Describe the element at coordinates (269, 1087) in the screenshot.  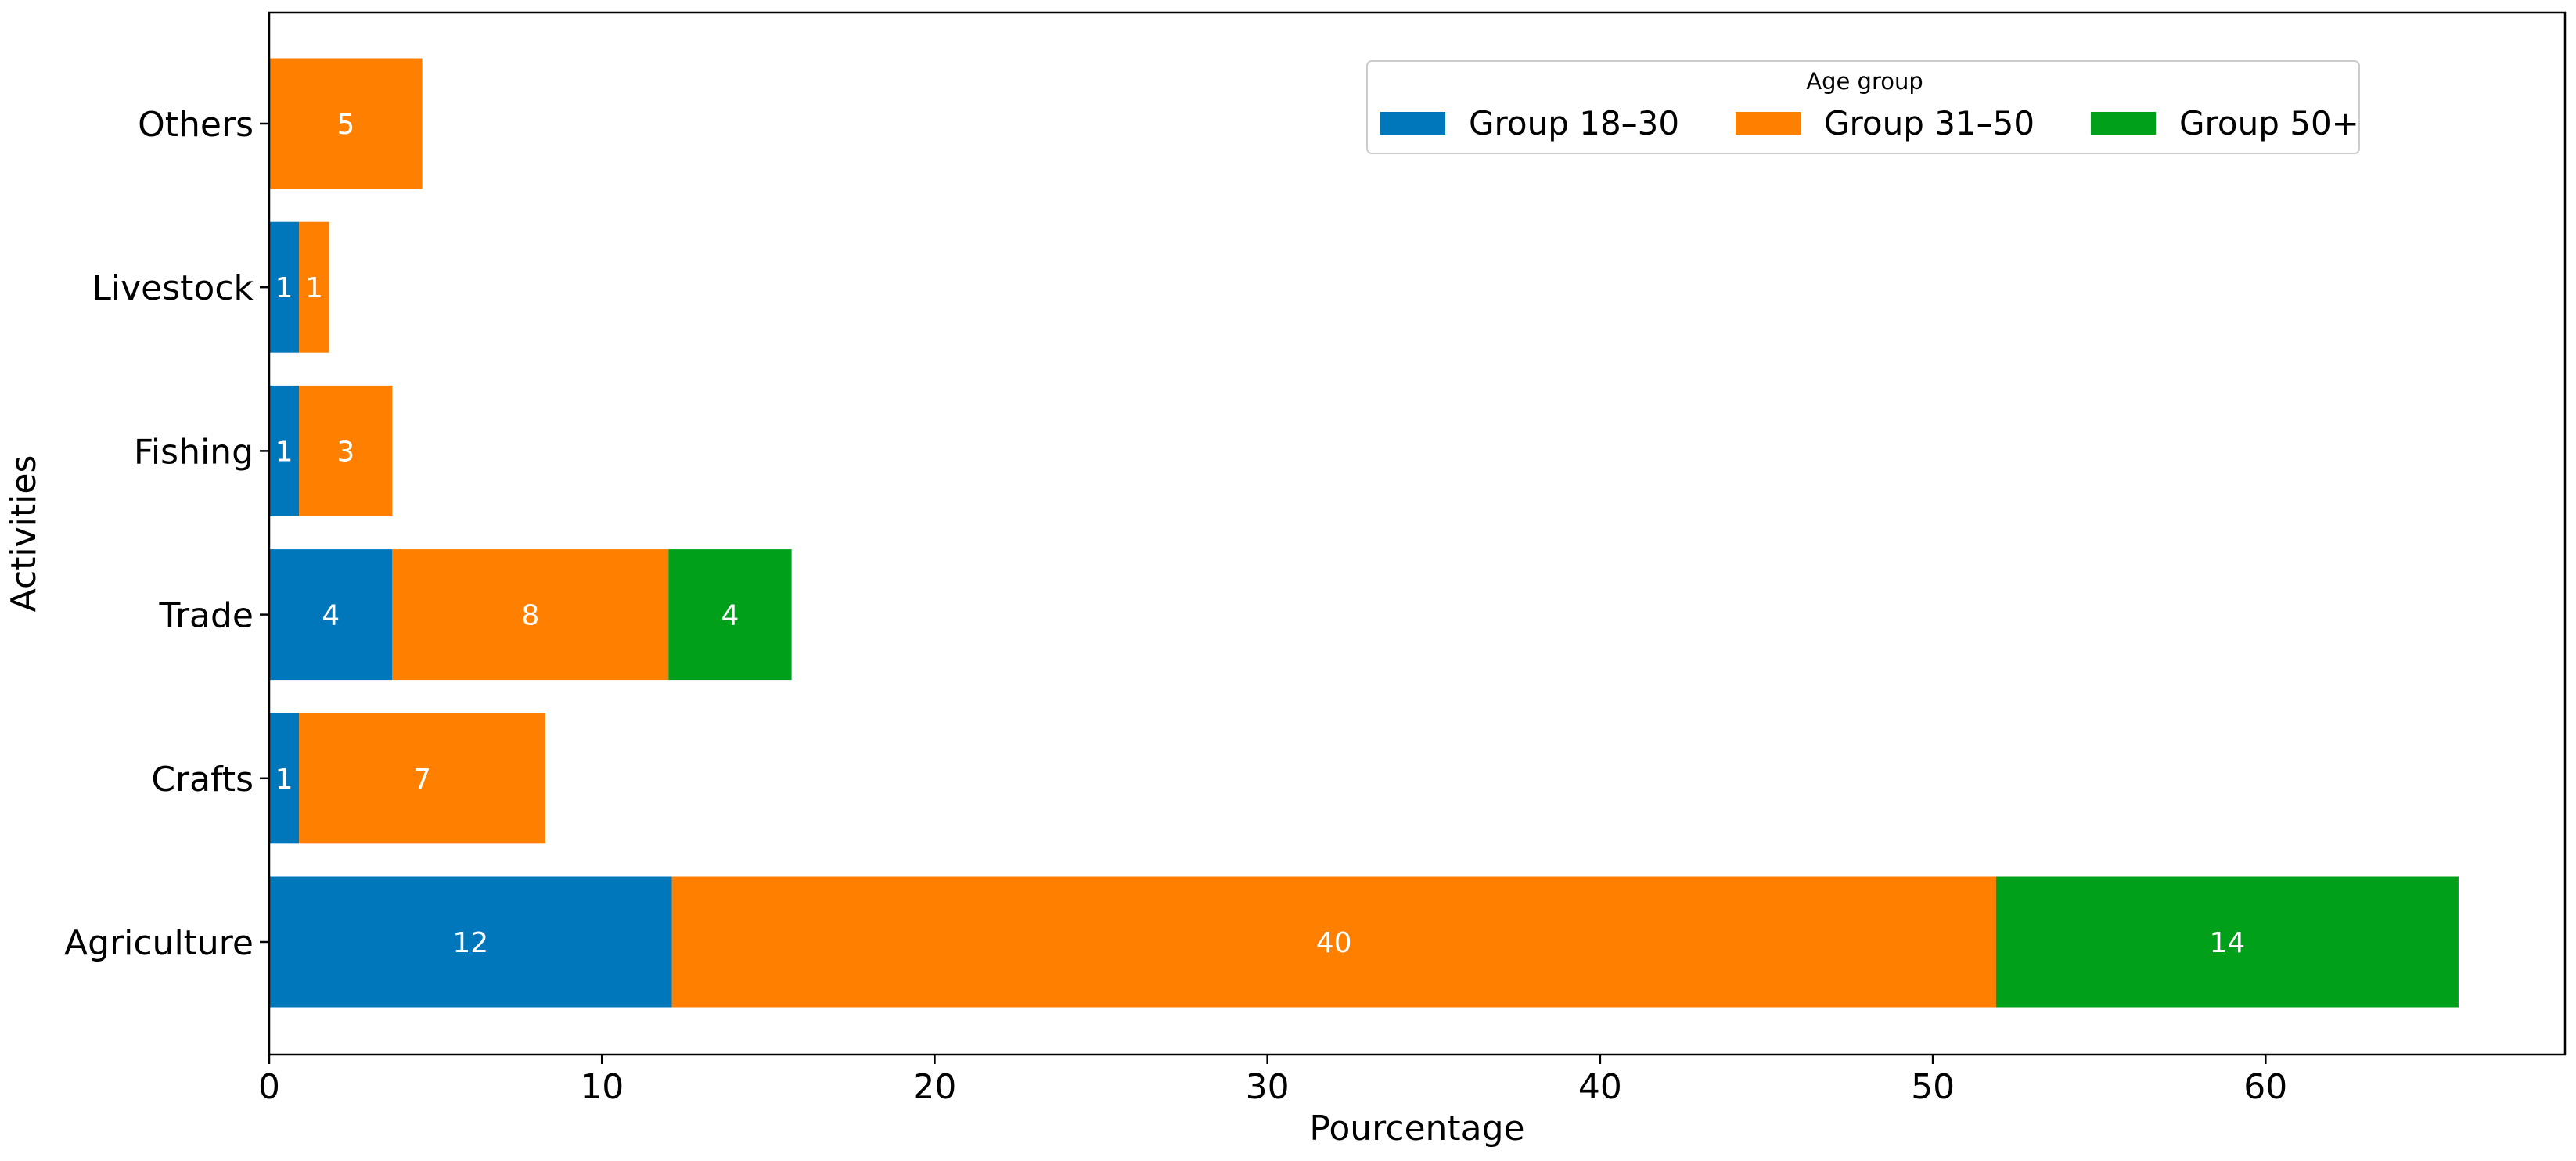
I see `x-tick-label-0: 0` at that location.